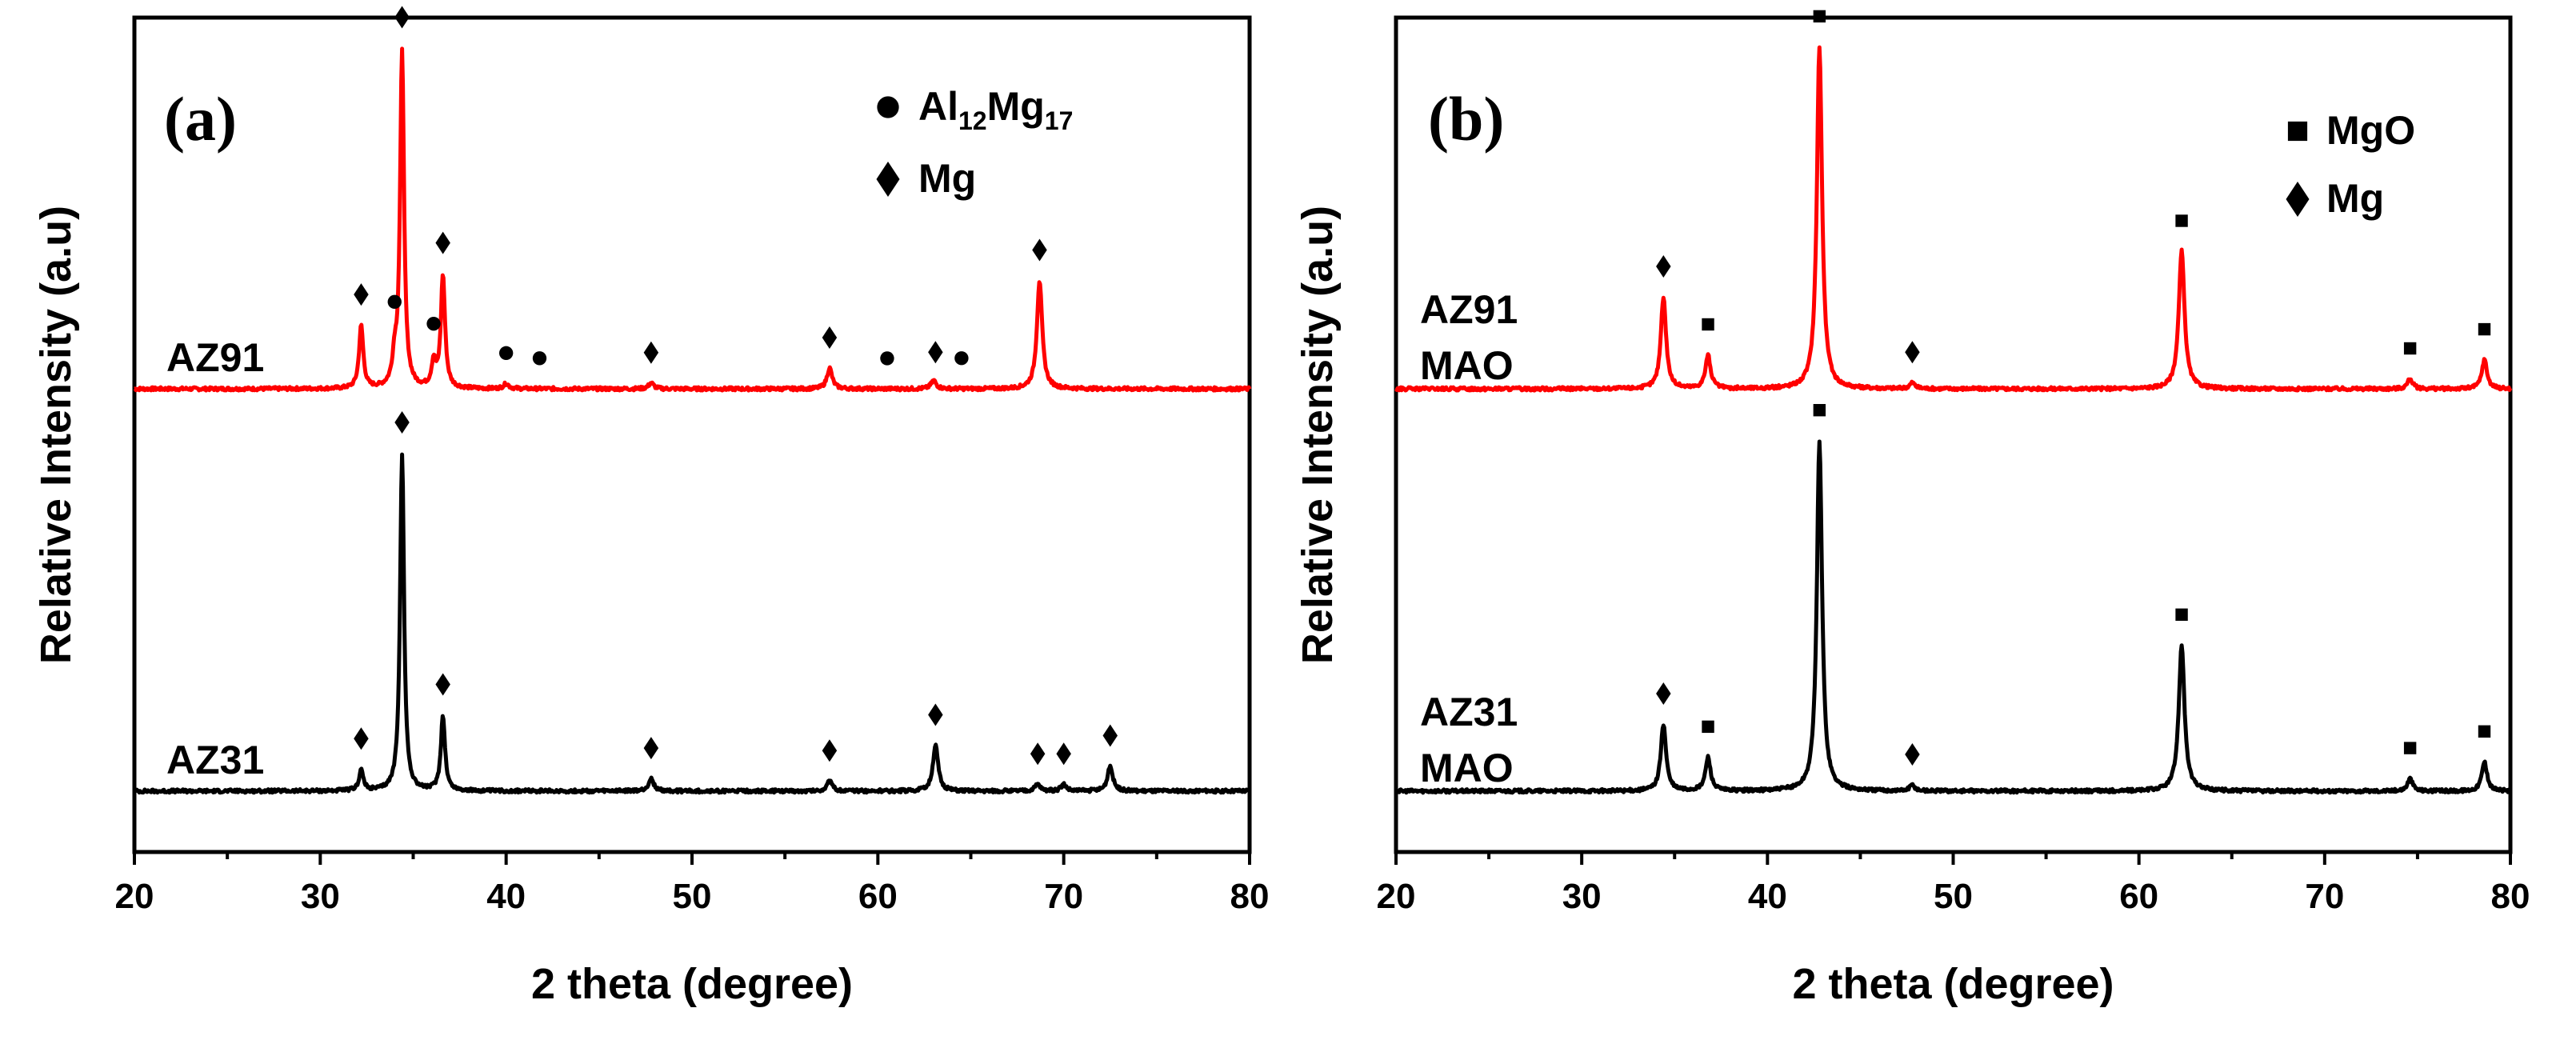 The image size is (2576, 1044). Describe the element at coordinates (1016, 106) in the screenshot. I see `legend-label-mid: Mg` at that location.